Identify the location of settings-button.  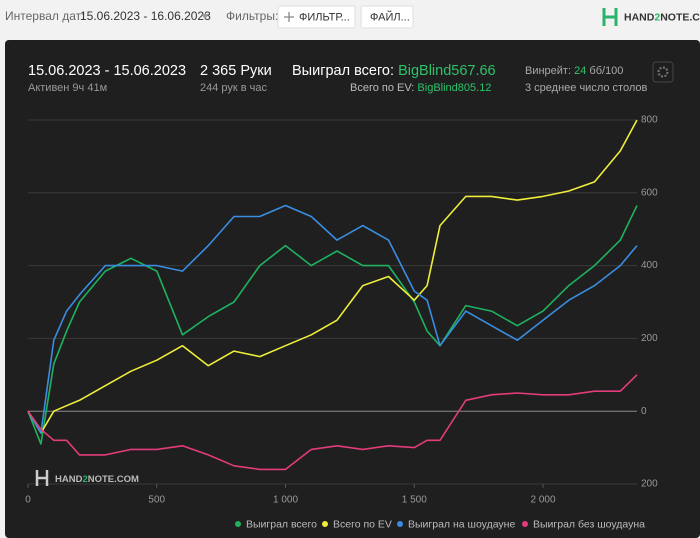
(663, 72).